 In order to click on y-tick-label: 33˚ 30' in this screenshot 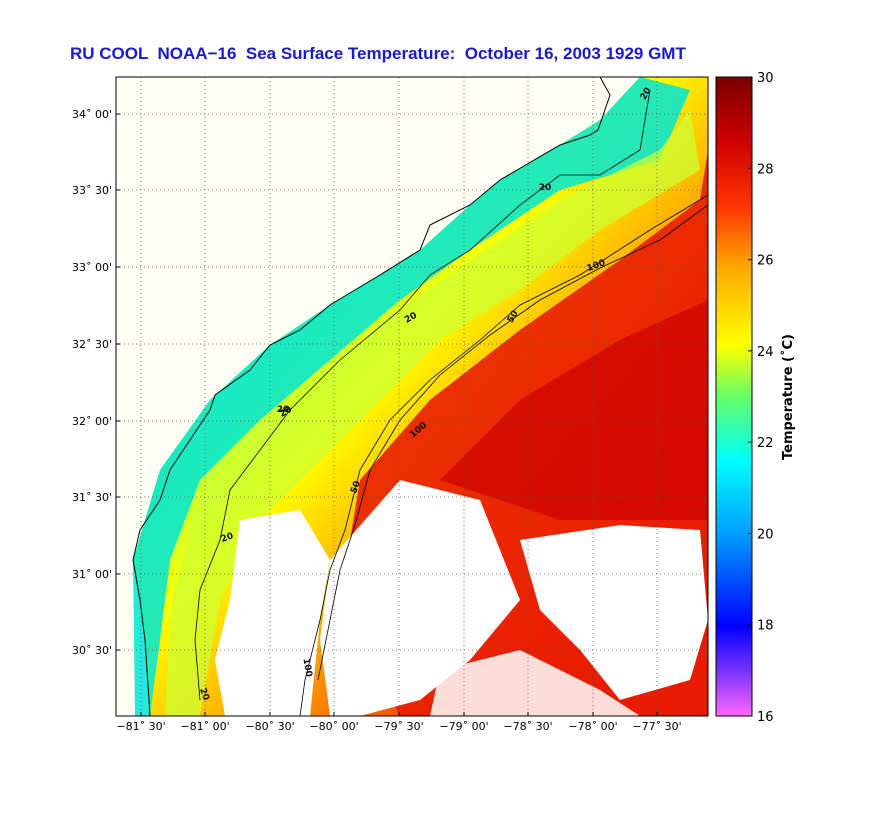, I will do `click(92, 190)`.